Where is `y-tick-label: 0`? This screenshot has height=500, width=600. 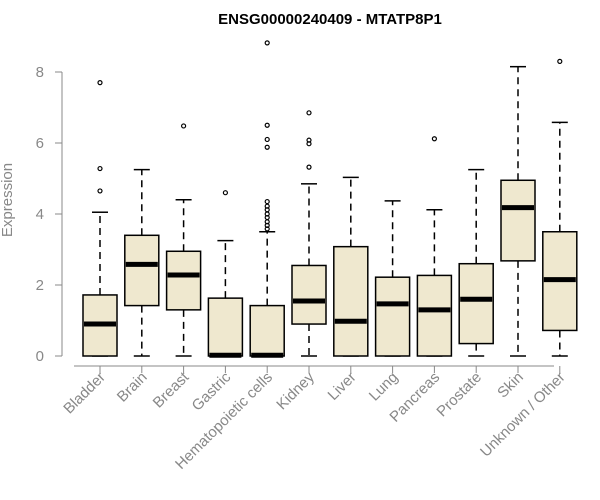
y-tick-label: 0 is located at coordinates (40, 356).